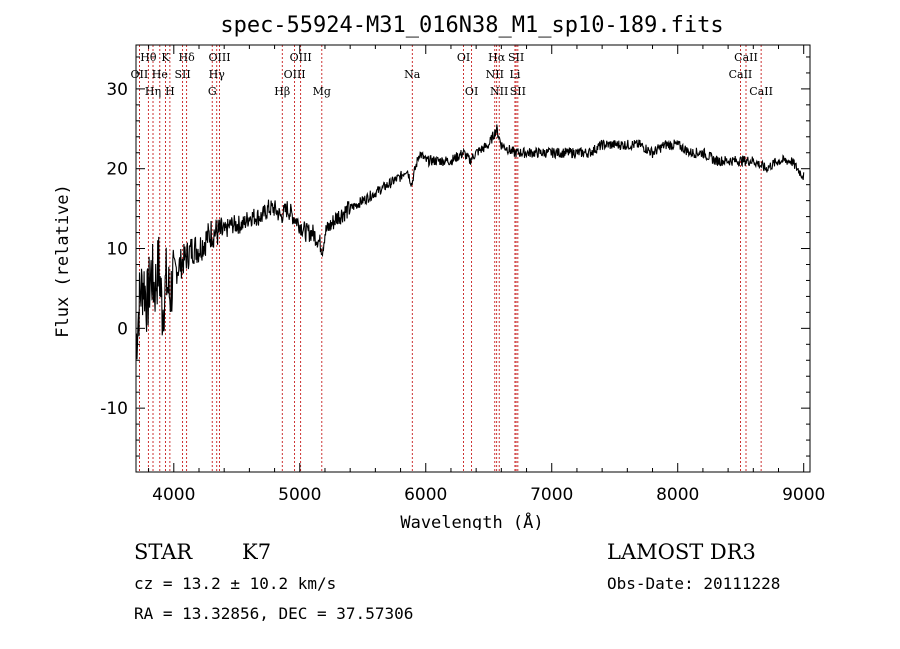 The height and width of the screenshot is (649, 900). Describe the element at coordinates (165, 57) in the screenshot. I see `spectral-line-label: K` at that location.